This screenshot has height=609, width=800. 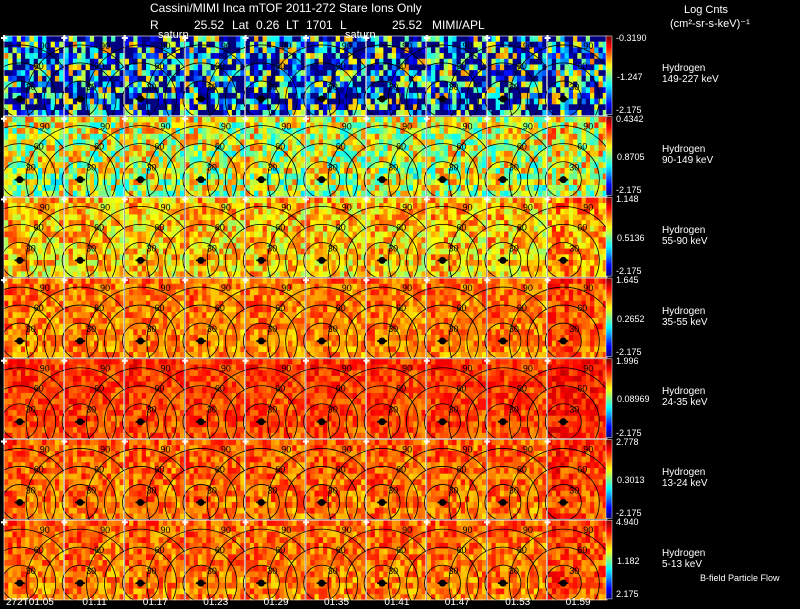 What do you see at coordinates (337, 602) in the screenshot?
I see `time-tick-label: 01:35` at bounding box center [337, 602].